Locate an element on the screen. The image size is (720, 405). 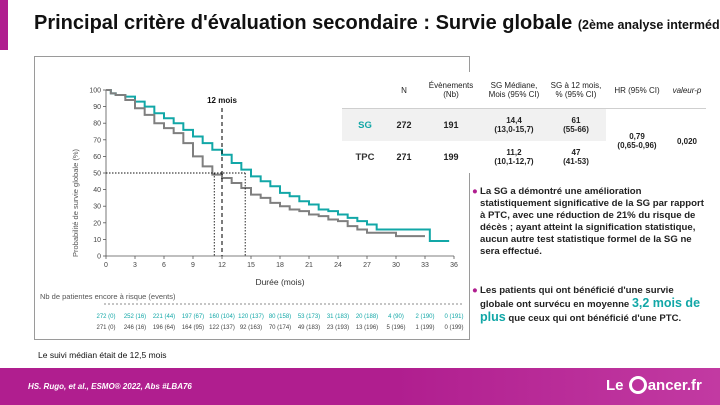
at-risk-tpc-value: 122 (137) is located at coordinates (222, 328).